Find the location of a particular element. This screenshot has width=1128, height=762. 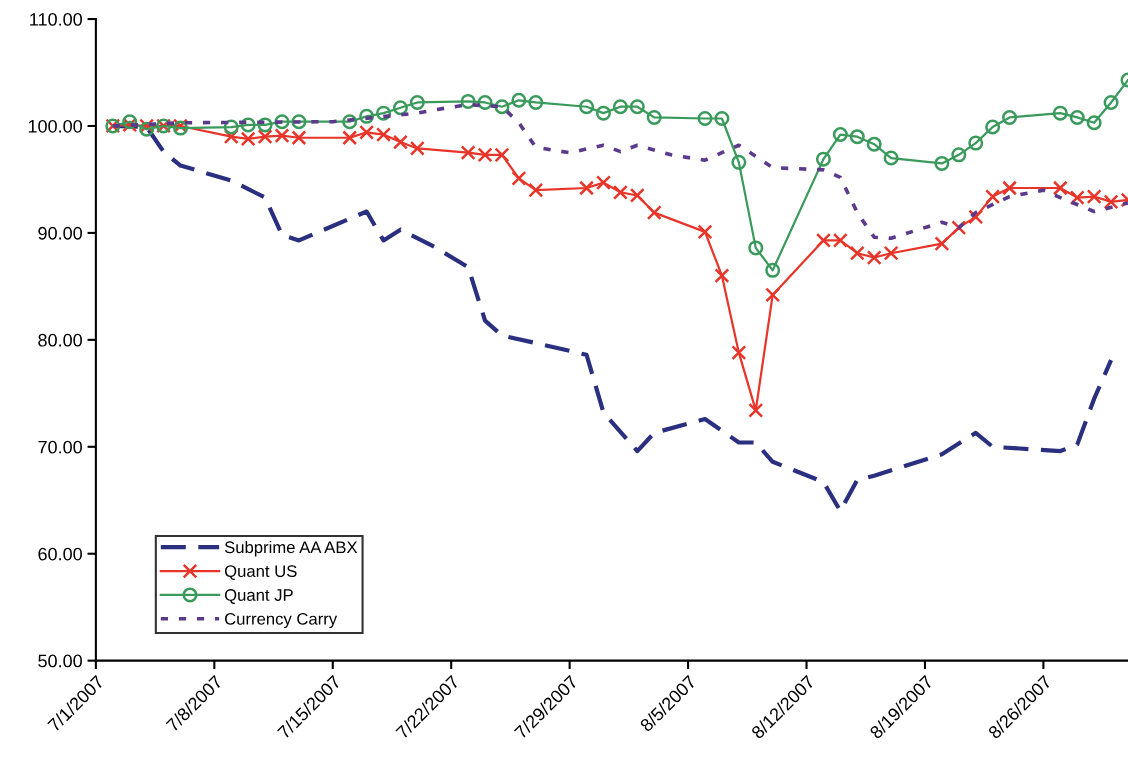

y-tick-label: 100.00 is located at coordinates (55, 126).